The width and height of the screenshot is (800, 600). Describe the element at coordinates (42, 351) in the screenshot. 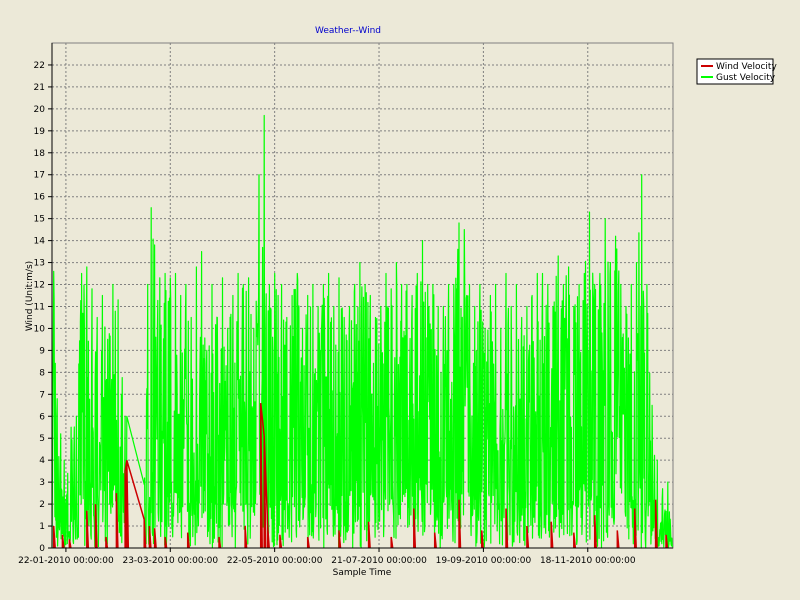

I see `y-tick-label: 9` at that location.